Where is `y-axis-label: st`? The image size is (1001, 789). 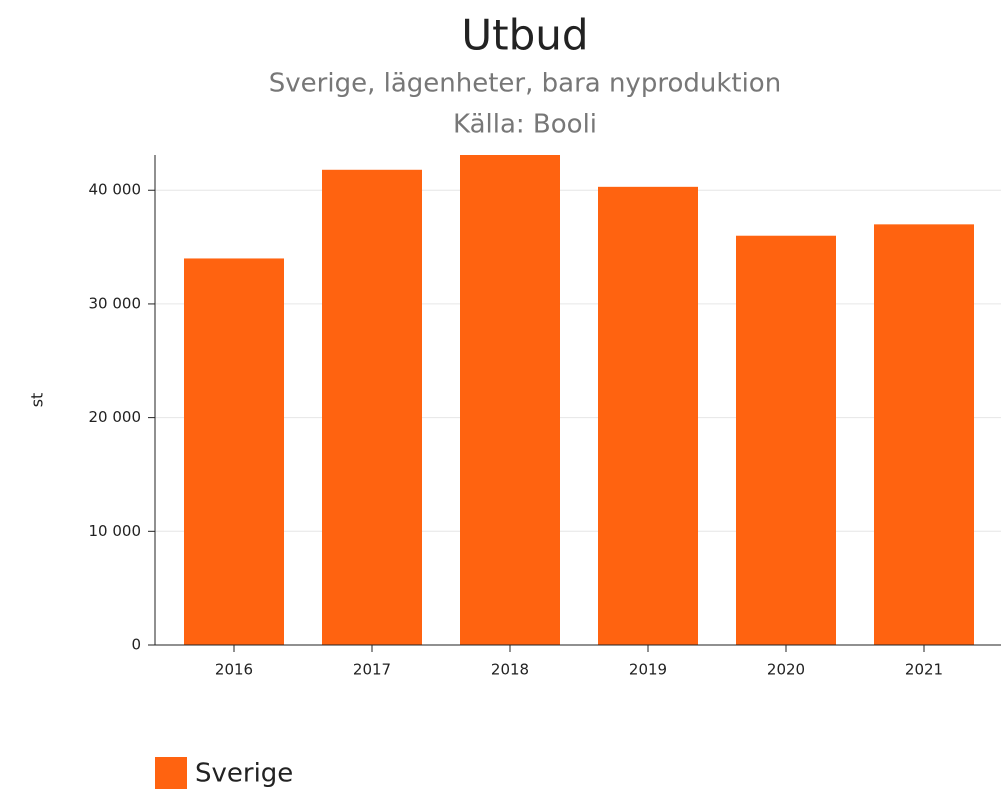 y-axis-label: st is located at coordinates (37, 400).